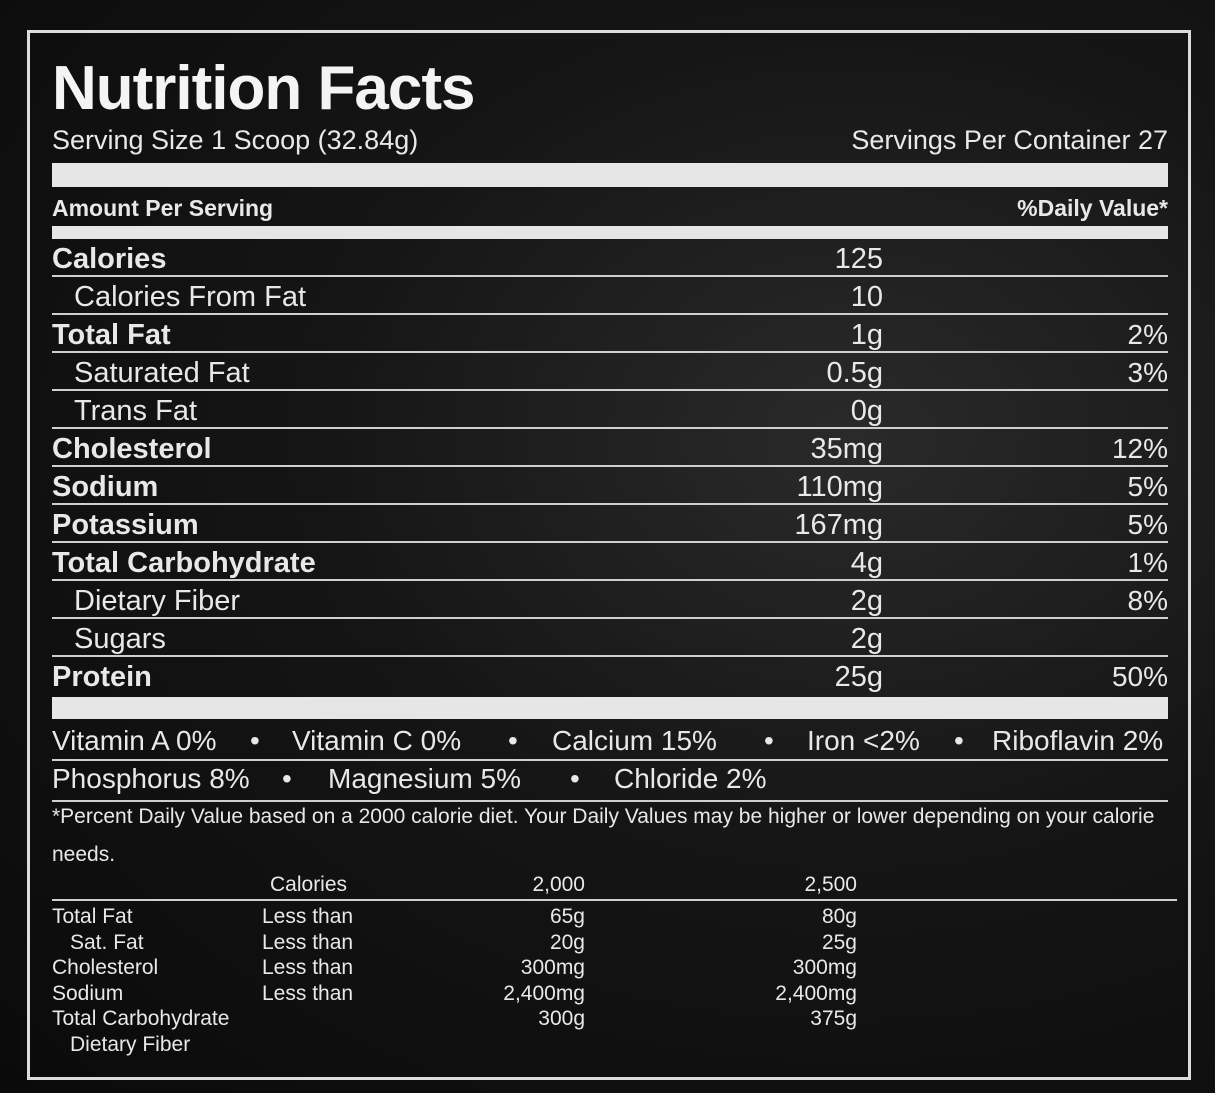  What do you see at coordinates (610, 780) in the screenshot?
I see `vitamins-line-2: Phosphorus 8% • Magnesium 5% • Chloride 2%` at bounding box center [610, 780].